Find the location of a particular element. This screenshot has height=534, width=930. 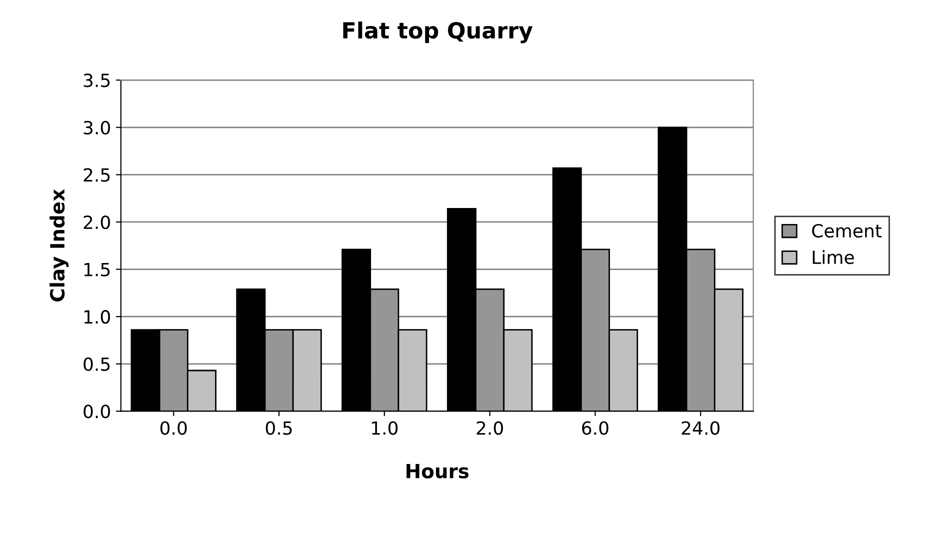

y-tick-label: 3.0 is located at coordinates (97, 127).